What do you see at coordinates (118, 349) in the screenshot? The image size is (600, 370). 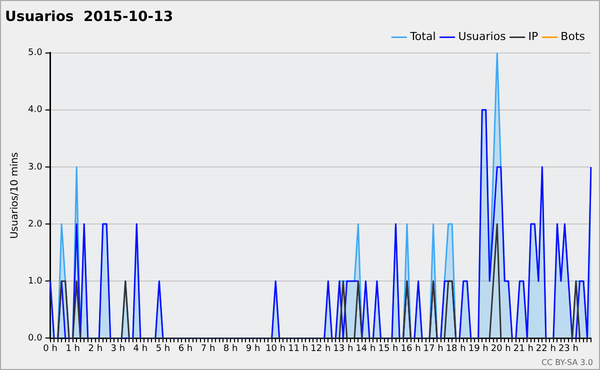 I see `x-tick-label: 3 h` at bounding box center [118, 349].